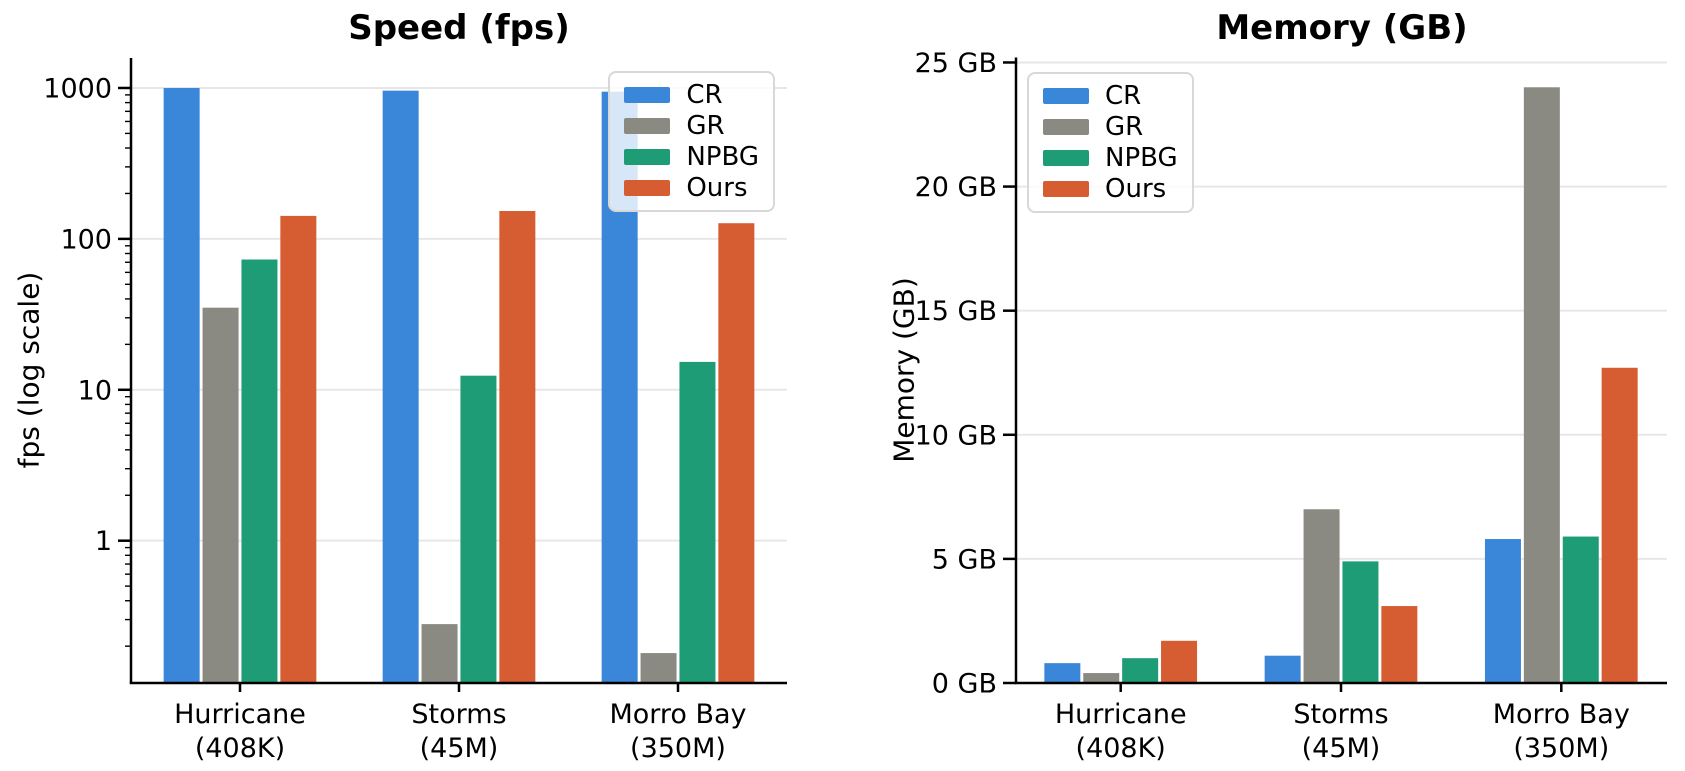 Image resolution: width=1685 pixels, height=771 pixels. I want to click on memory-y-axis-label: Memory (GB), so click(904, 370).